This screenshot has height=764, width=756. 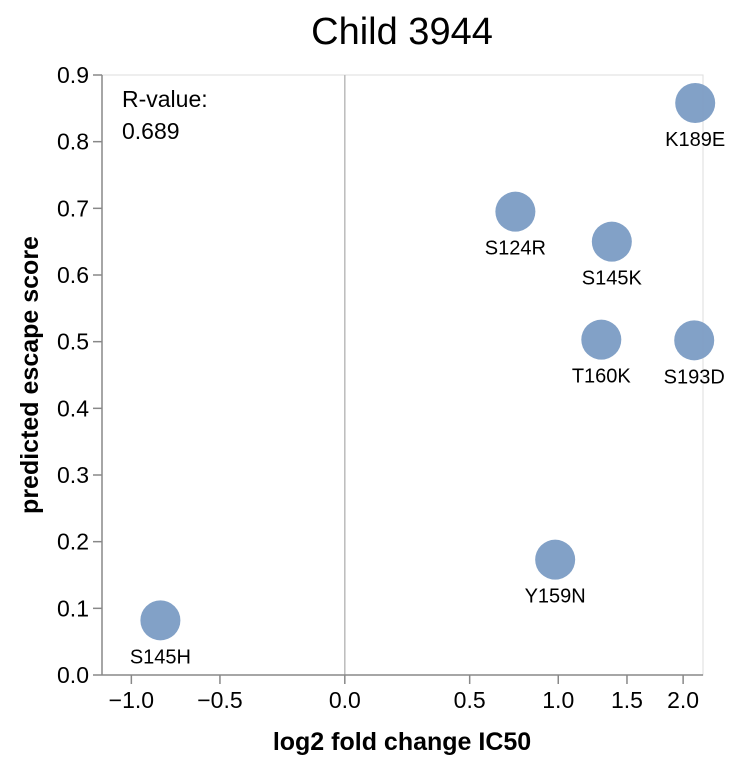 I want to click on y-tick-label: 0.2, so click(x=73, y=542).